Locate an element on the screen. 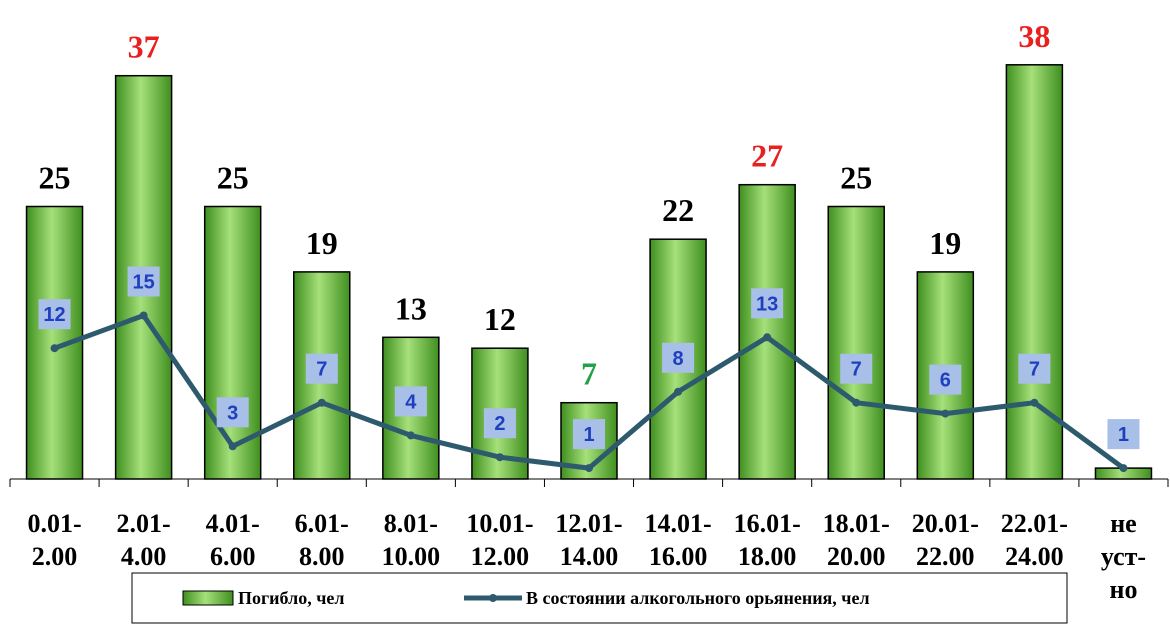 The height and width of the screenshot is (625, 1170). category-label: 10.00 is located at coordinates (411, 556).